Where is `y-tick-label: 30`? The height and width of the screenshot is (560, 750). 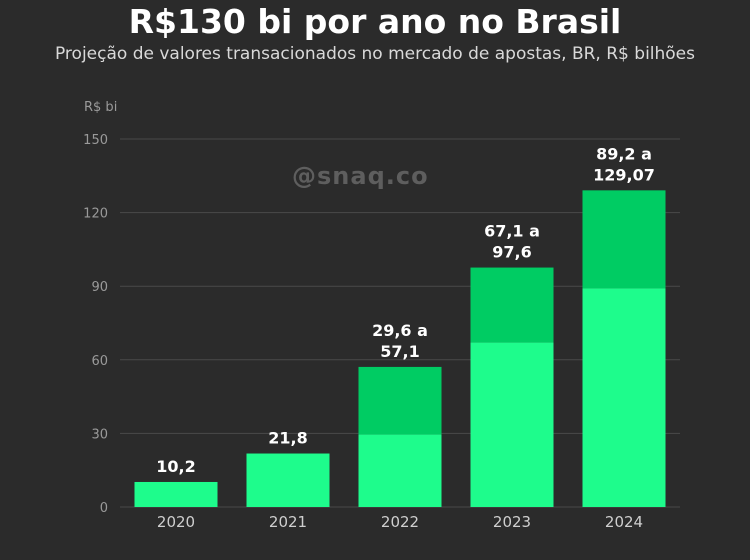 y-tick-label: 30 is located at coordinates (99, 434).